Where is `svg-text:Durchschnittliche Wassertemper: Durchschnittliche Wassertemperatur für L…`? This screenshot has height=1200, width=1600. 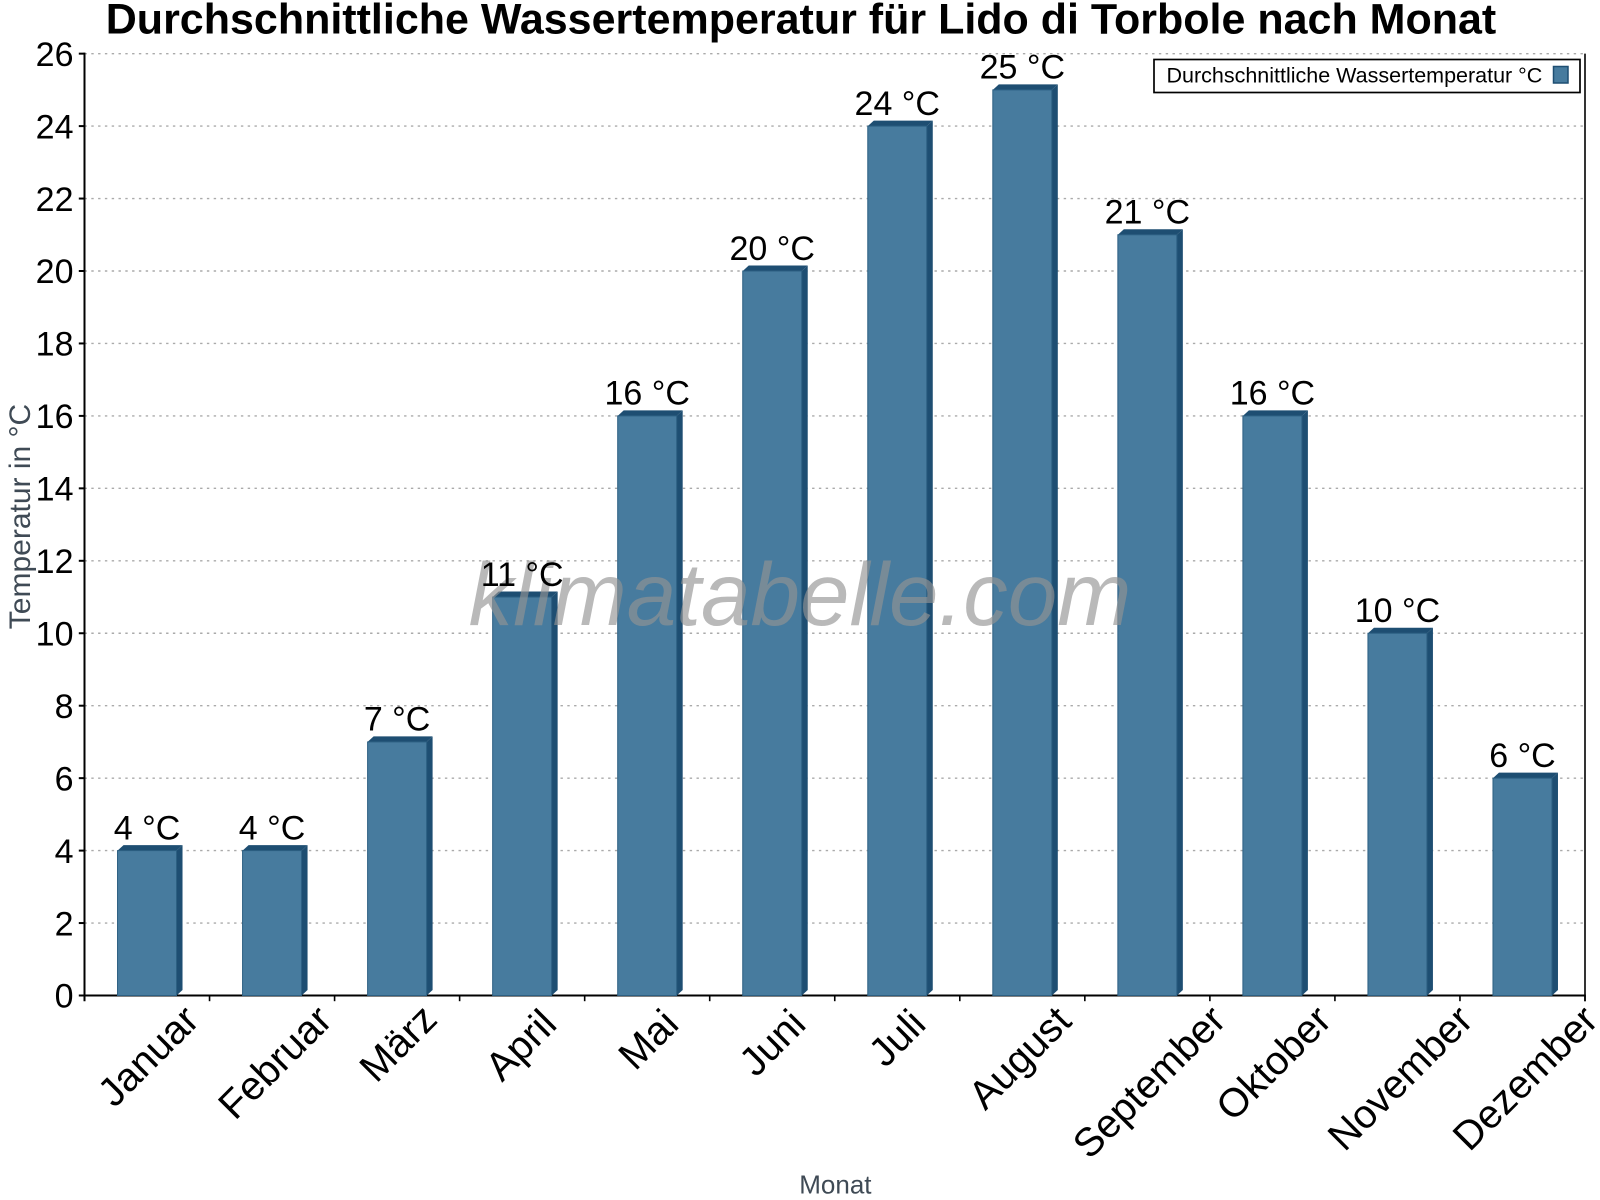
svg-text:Durchschnittliche Wassertemper: Durchschnittliche Wassertemperatur für L… is located at coordinates (801, 22).